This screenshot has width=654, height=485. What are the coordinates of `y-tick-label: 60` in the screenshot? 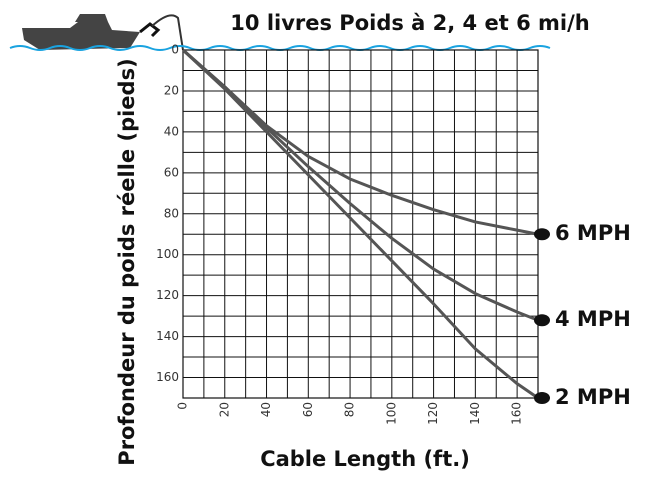 It's located at (171, 172).